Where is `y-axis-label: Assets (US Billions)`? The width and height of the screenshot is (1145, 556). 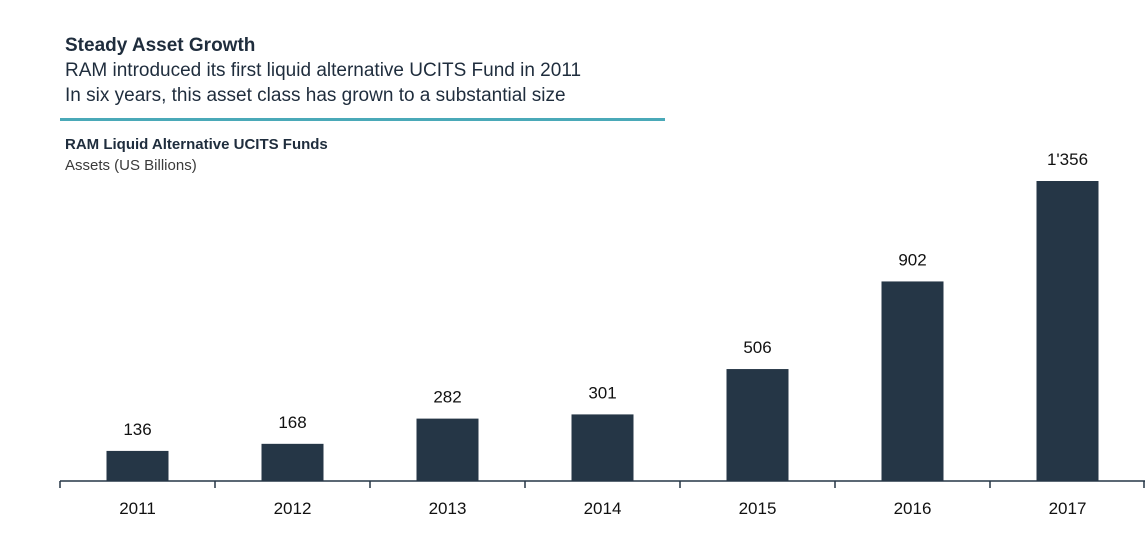
y-axis-label: Assets (US Billions) is located at coordinates (131, 165).